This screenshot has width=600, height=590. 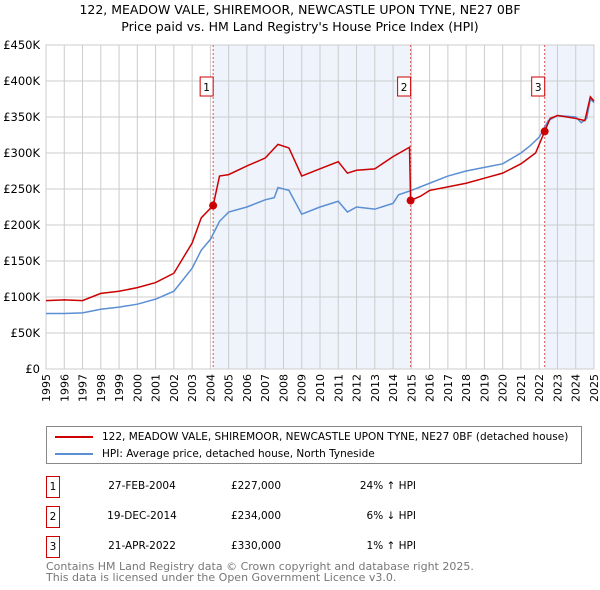 I want to click on x-tick-label: 2019, so click(x=484, y=388).